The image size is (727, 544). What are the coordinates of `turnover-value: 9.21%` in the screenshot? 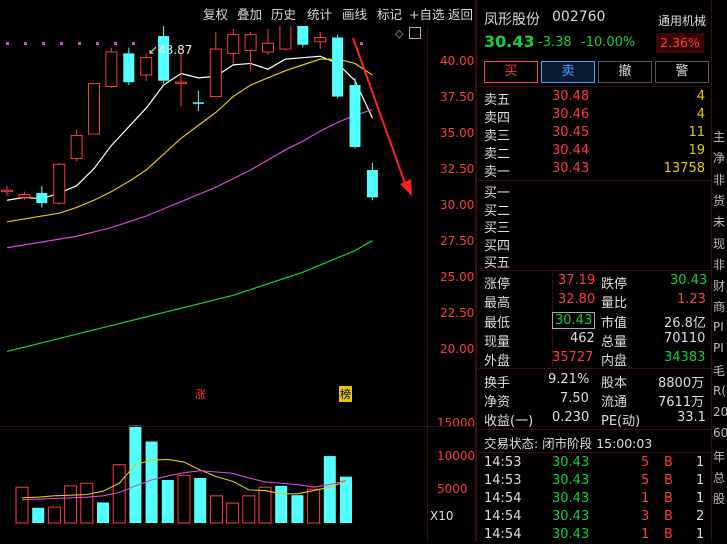 It's located at (569, 379).